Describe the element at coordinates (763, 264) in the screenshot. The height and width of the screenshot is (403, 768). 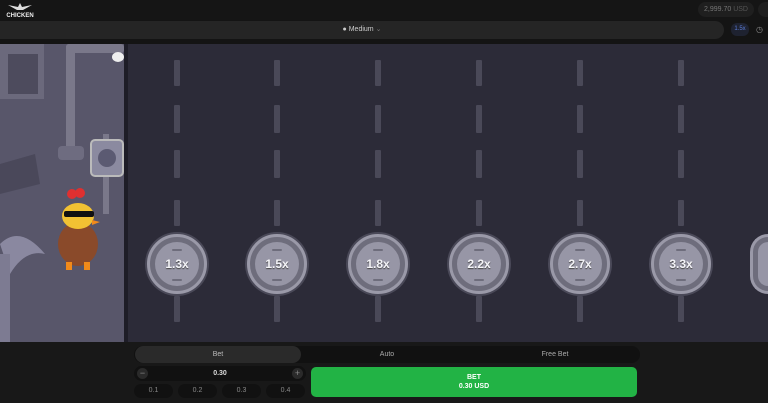
I see `manhole-inner` at that location.